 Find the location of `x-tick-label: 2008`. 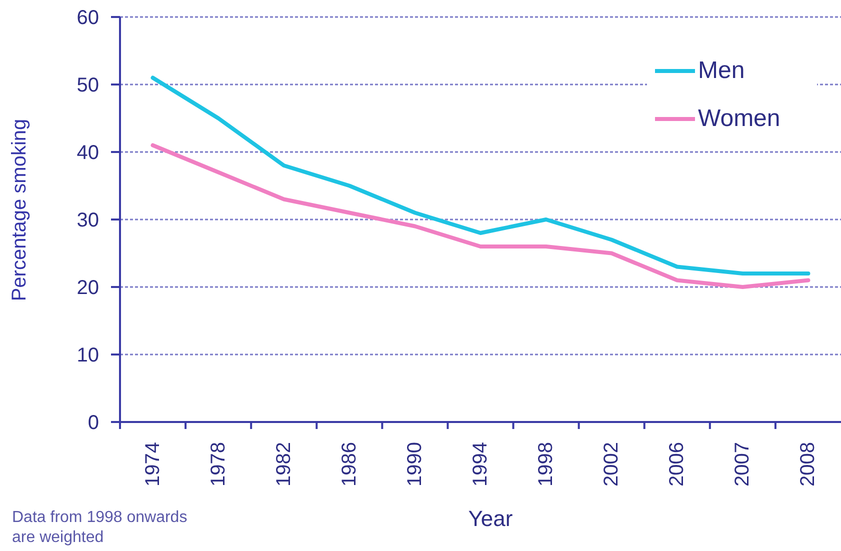

x-tick-label: 2008 is located at coordinates (808, 464).